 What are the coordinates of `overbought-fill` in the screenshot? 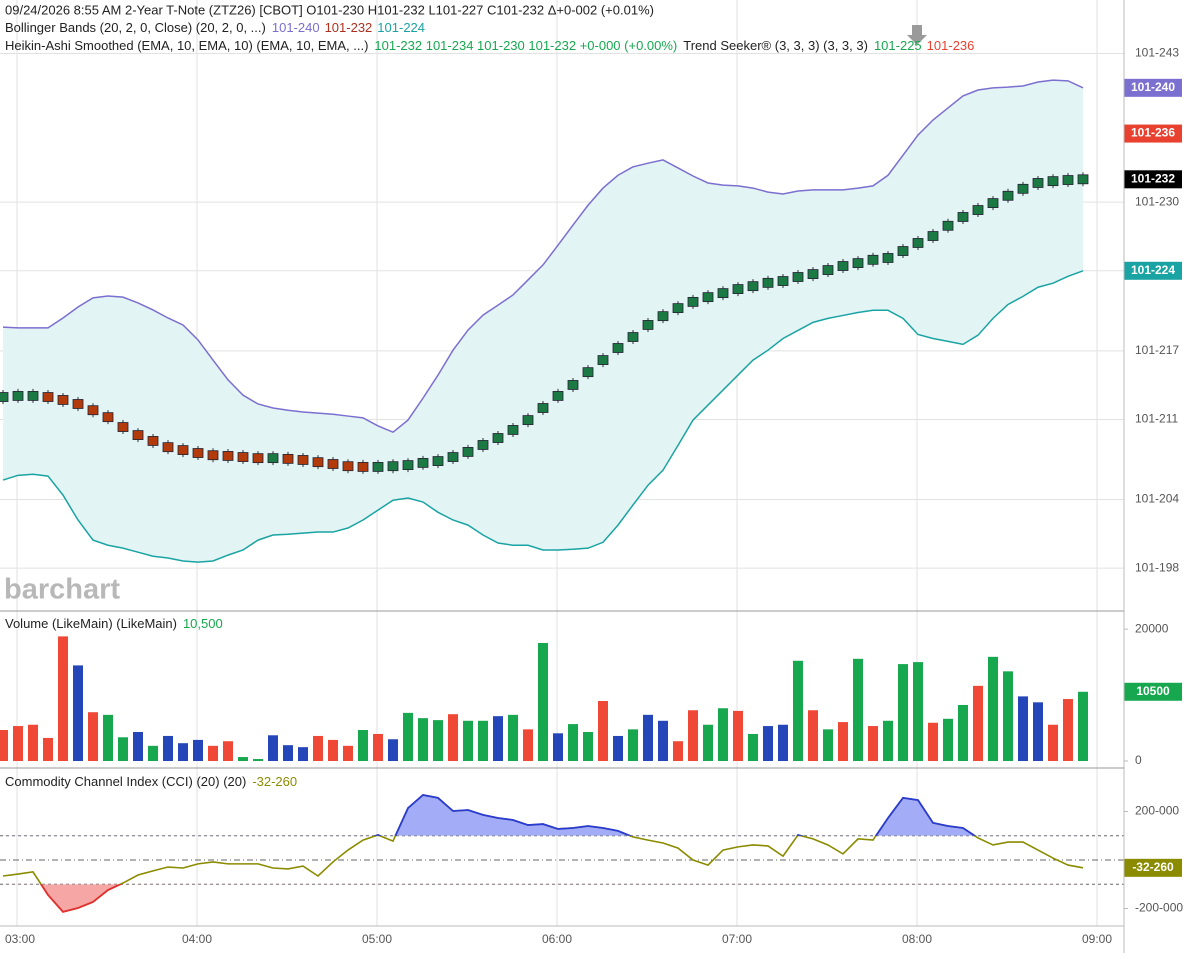 It's located at (675, 815).